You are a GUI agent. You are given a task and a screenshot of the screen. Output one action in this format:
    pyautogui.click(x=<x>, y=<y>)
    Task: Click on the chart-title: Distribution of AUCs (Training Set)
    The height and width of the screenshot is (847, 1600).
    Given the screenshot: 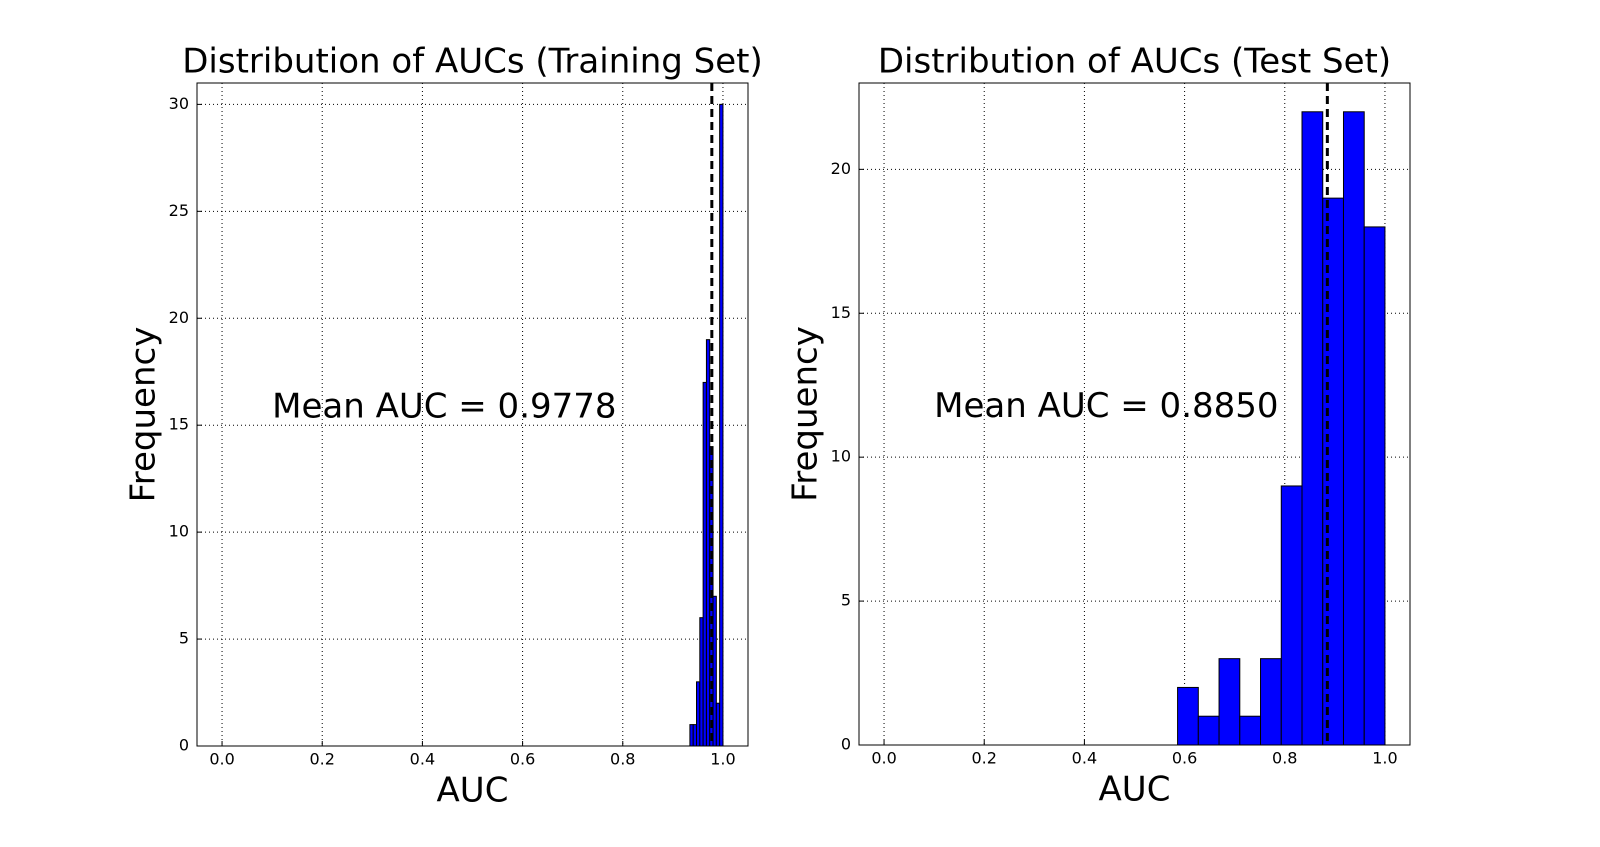 What is the action you would take?
    pyautogui.click(x=472, y=62)
    